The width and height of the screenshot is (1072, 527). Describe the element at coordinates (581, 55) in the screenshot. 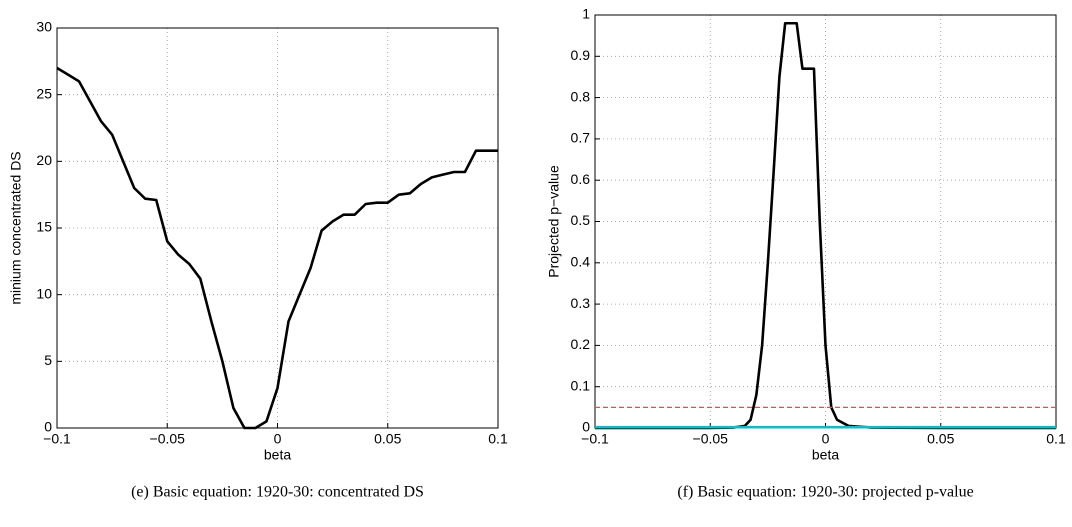

I see `y-tick-label: 0.9` at that location.